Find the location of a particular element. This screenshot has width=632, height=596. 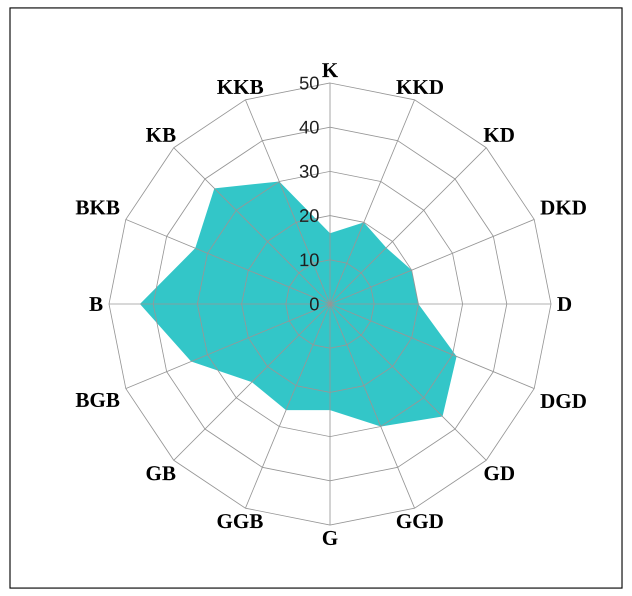

spoke-label: K is located at coordinates (330, 70).